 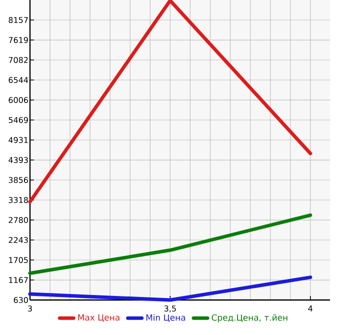 What do you see at coordinates (250, 318) in the screenshot?
I see `legend-label: Сред.Цена, т.йен` at bounding box center [250, 318].